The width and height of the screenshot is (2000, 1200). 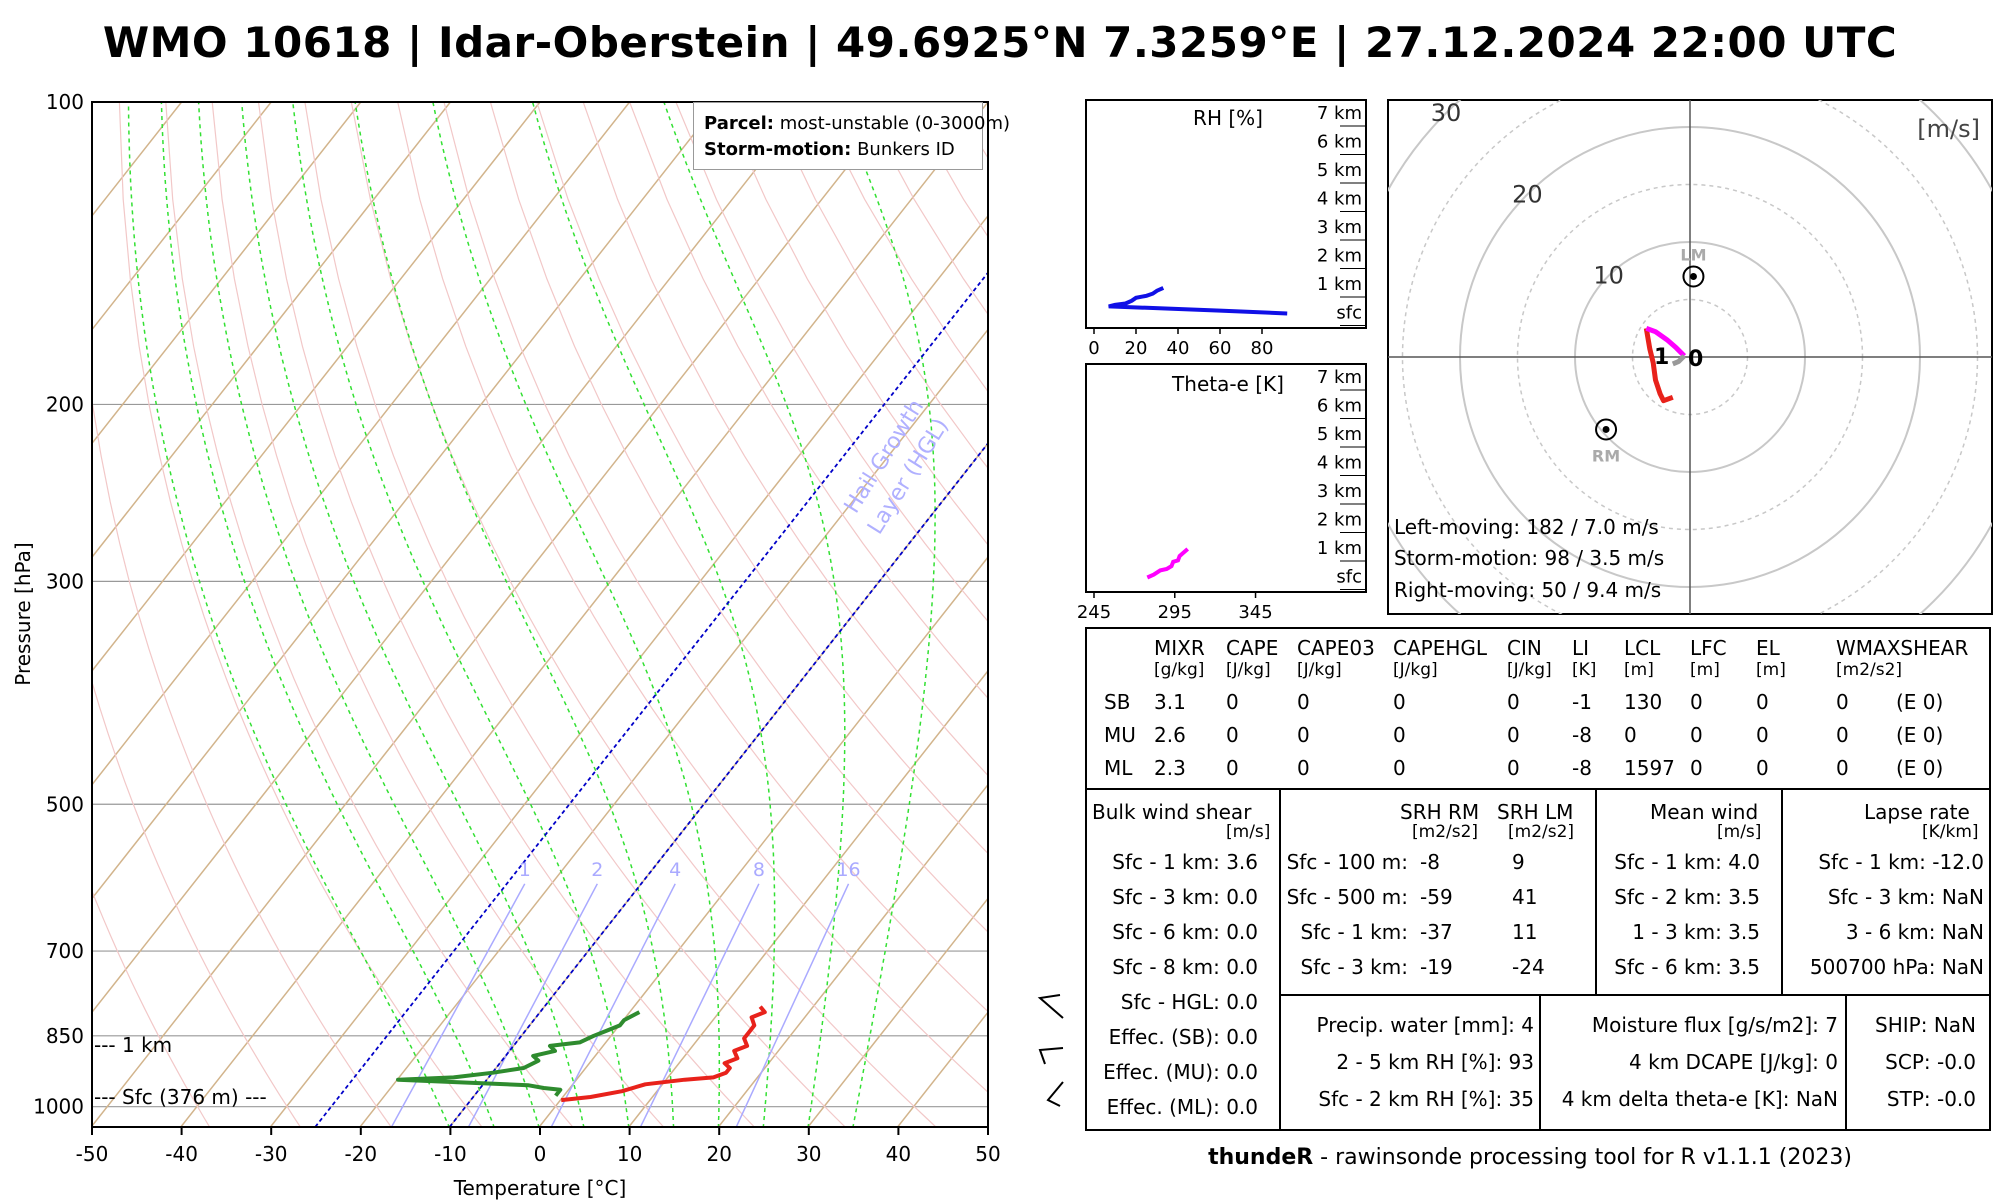 What do you see at coordinates (1347, 897) in the screenshot?
I see `srh-row-label: Sfc - 500 m:` at bounding box center [1347, 897].